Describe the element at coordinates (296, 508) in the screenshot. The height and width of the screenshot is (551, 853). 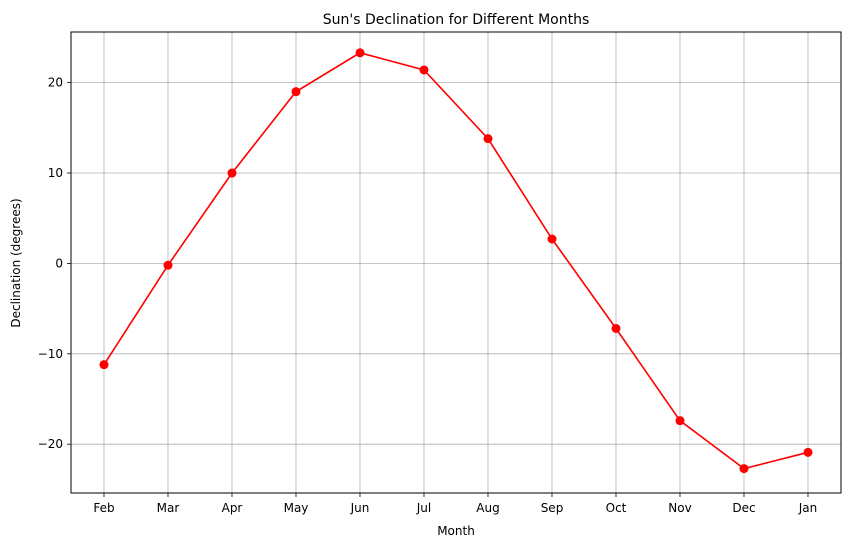
I see `x-tick-label: May` at that location.